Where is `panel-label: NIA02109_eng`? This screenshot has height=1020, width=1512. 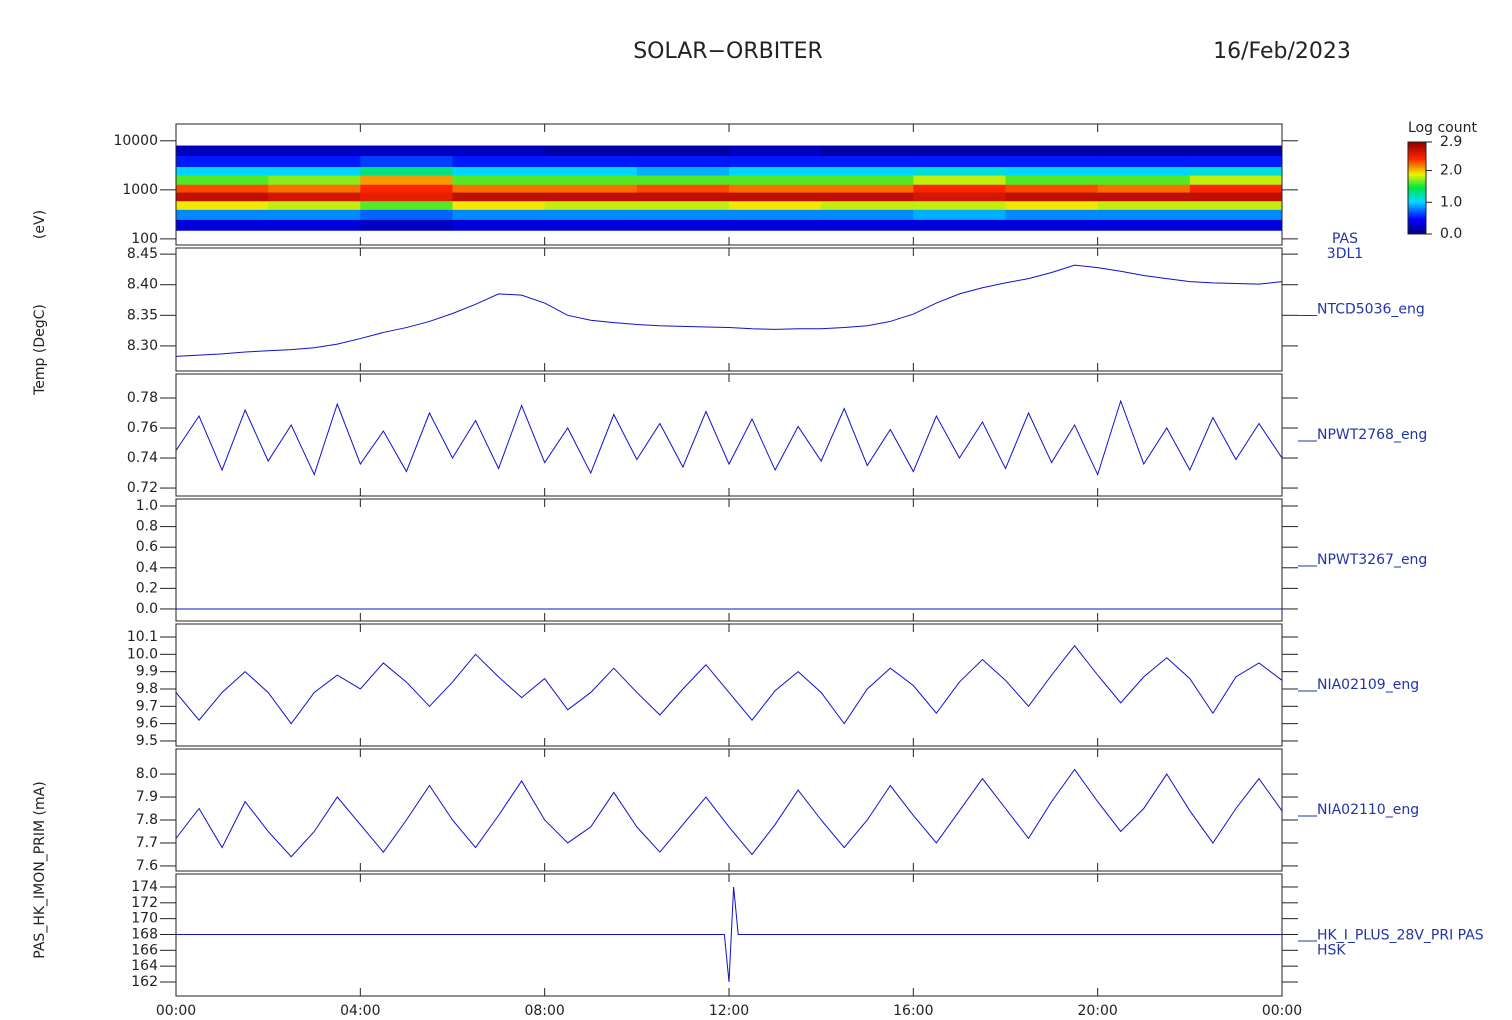 panel-label: NIA02109_eng is located at coordinates (1368, 685).